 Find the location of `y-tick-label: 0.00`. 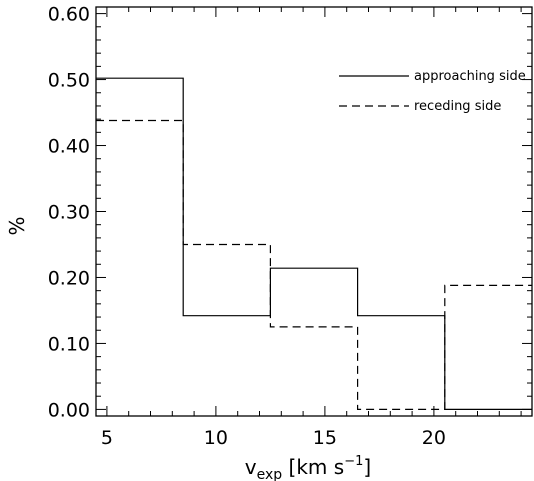

y-tick-label: 0.00 is located at coordinates (69, 410).